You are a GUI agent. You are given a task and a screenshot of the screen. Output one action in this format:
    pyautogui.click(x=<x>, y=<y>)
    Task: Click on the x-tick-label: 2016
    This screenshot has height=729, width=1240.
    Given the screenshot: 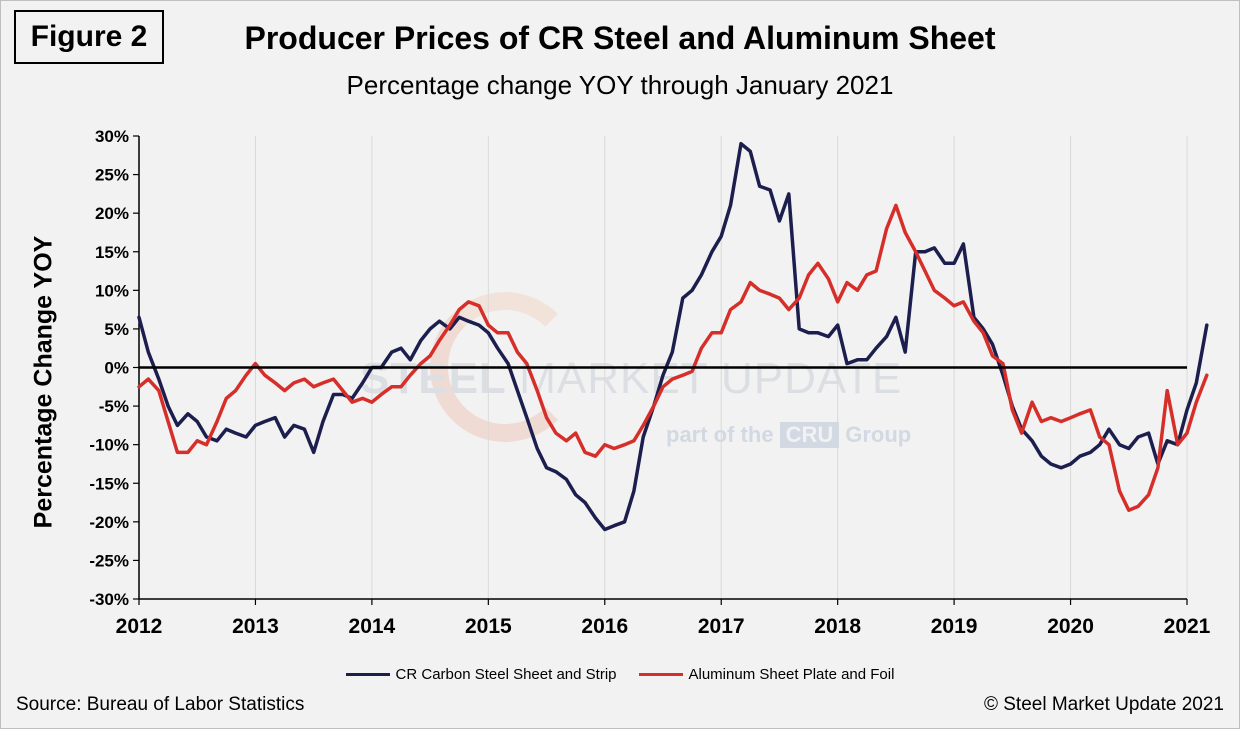 What is the action you would take?
    pyautogui.click(x=604, y=626)
    